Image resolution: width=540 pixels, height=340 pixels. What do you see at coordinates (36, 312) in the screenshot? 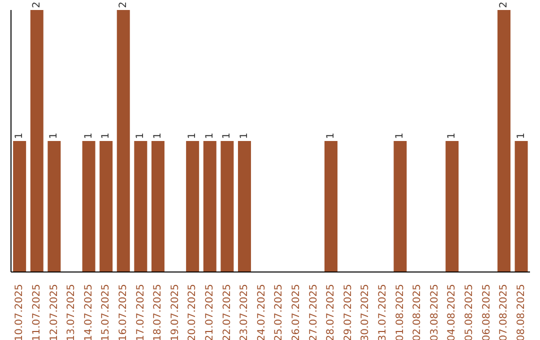
I see `x-tick-label: 11.07.2025` at bounding box center [36, 312].